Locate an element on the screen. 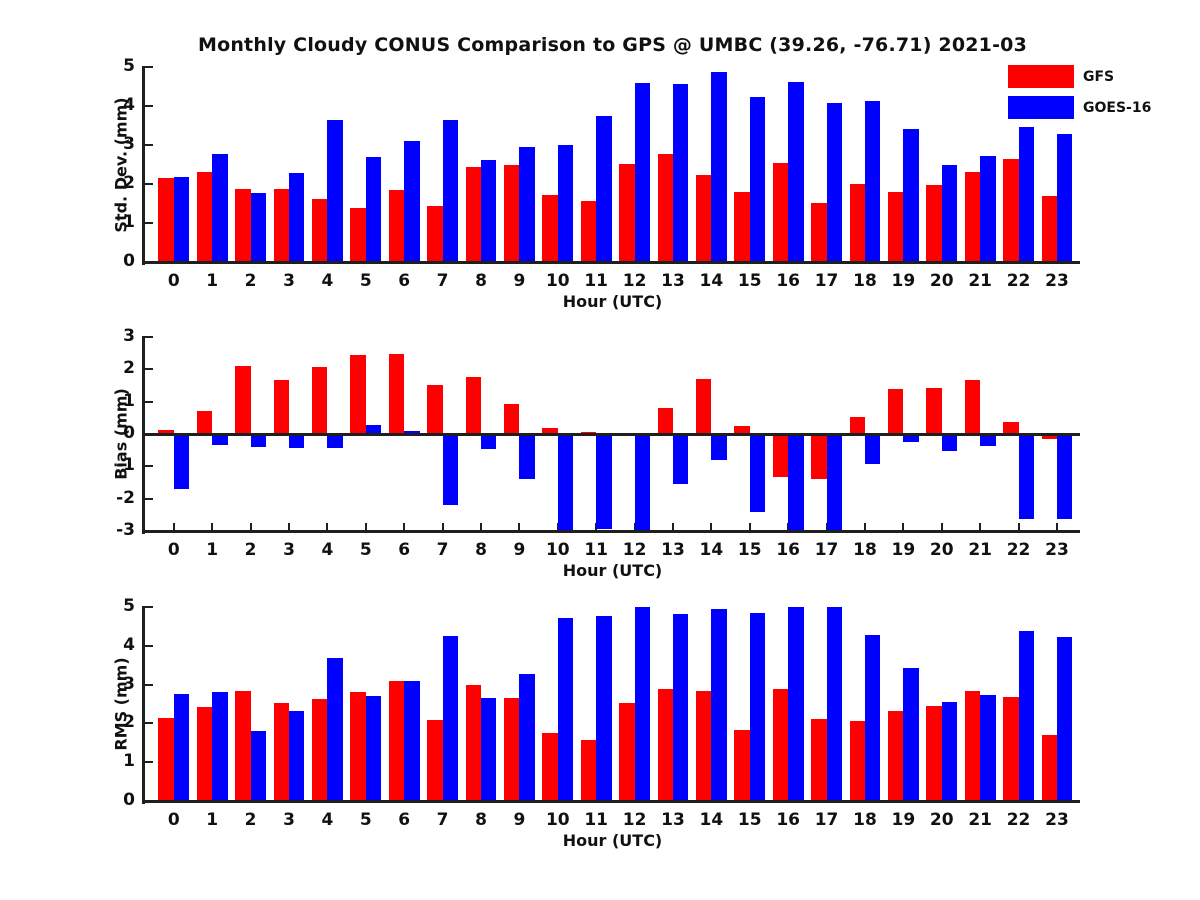 Image resolution: width=1200 pixels, height=900 pixels. rms-y-axis is located at coordinates (143, 705).